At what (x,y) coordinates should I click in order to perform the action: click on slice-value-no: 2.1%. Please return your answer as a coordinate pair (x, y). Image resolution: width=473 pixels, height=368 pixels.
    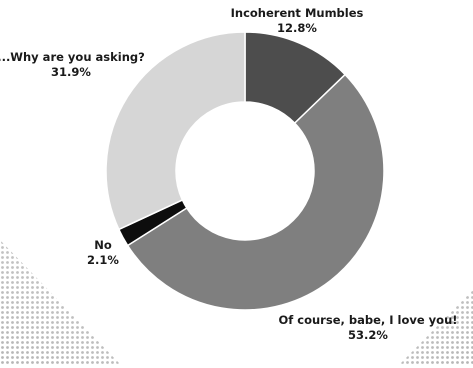
    Looking at the image, I should click on (103, 260).